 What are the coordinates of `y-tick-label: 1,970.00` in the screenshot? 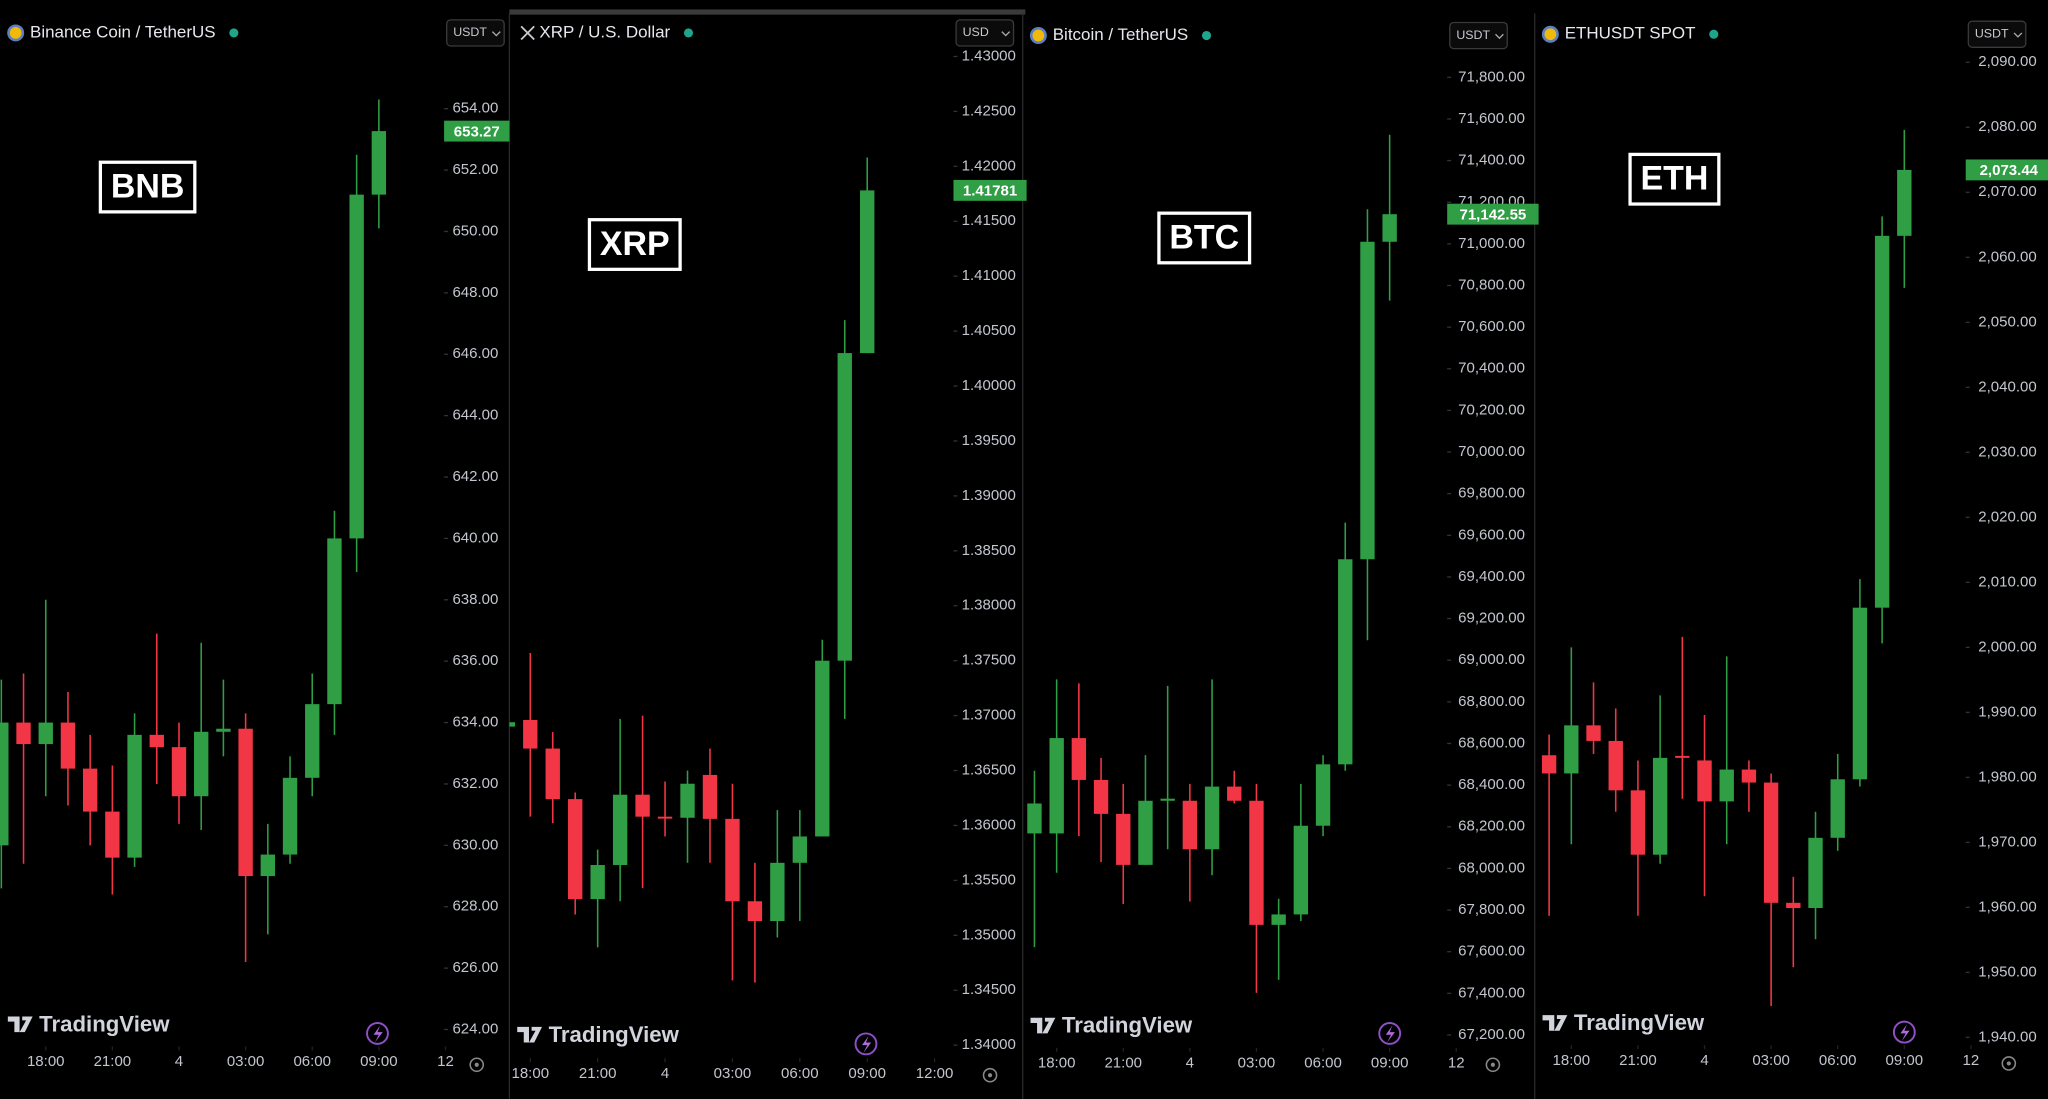 It's located at (2007, 841).